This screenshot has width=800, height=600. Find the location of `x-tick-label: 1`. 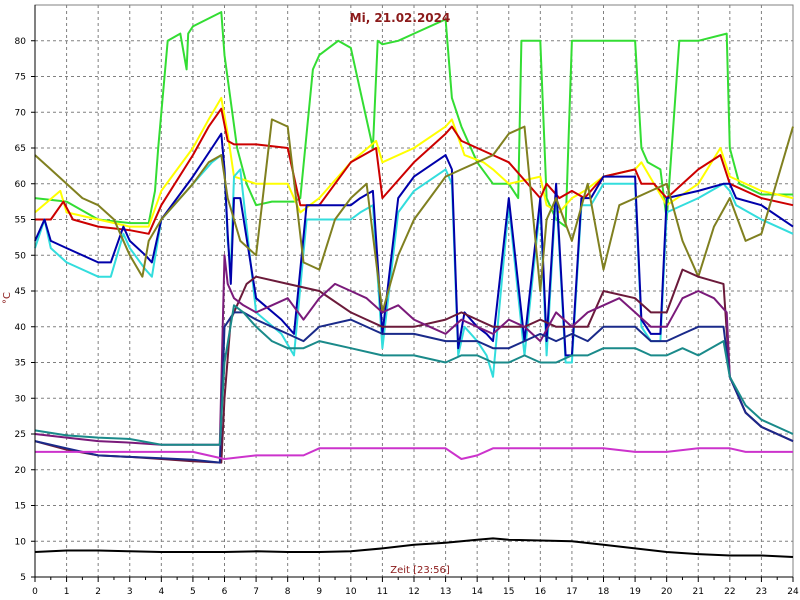

x-tick-label: 1 is located at coordinates (67, 592).